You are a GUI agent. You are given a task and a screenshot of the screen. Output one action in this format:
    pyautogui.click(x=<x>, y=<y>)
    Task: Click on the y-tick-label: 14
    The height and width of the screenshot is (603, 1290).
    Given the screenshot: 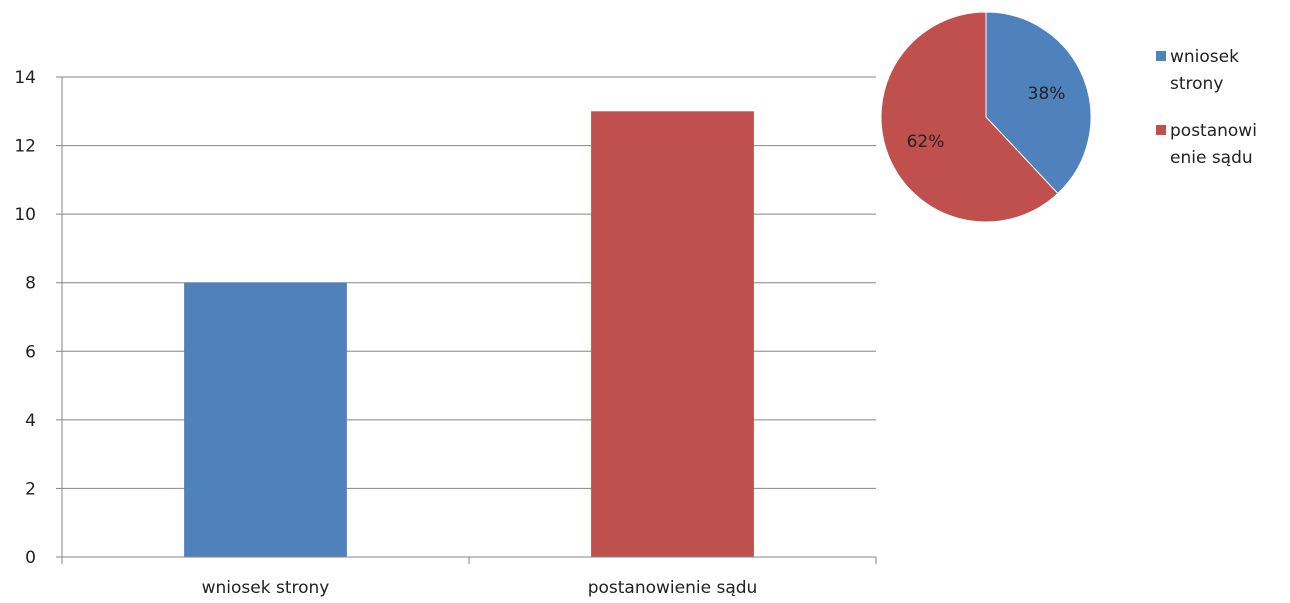 What is the action you would take?
    pyautogui.click(x=25, y=78)
    